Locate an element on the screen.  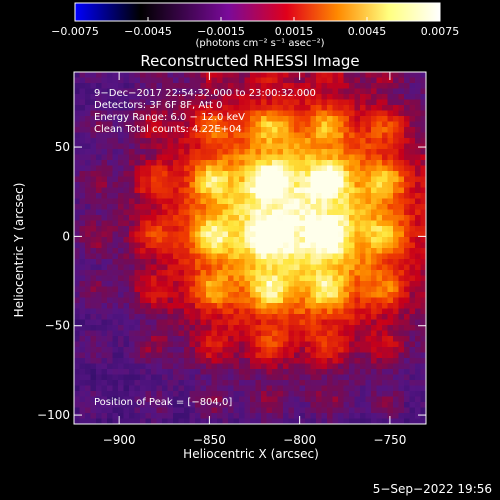
colorbar-tick-label: 0.0045 is located at coordinates (367, 31).